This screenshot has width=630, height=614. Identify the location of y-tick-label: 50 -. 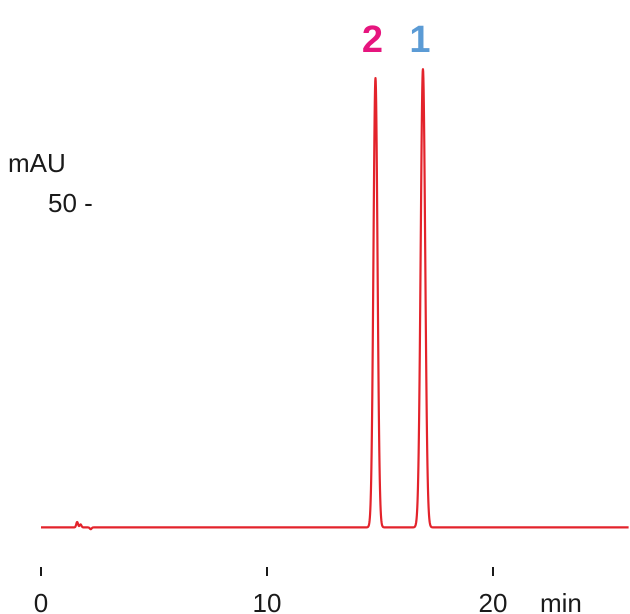
(70, 203).